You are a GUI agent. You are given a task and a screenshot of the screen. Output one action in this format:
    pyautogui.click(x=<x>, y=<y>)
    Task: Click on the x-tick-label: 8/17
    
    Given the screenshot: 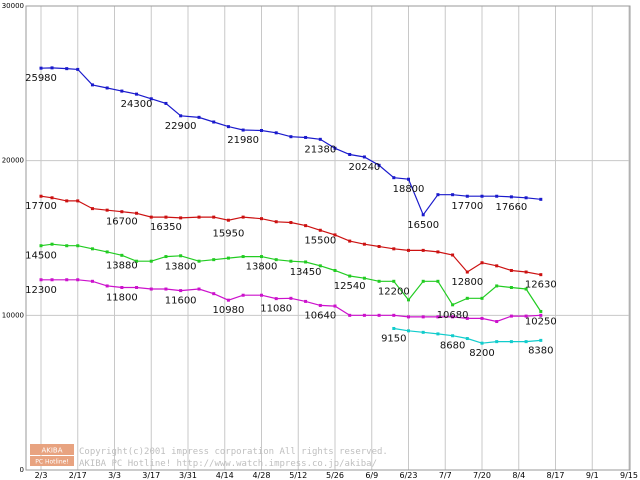 What is the action you would take?
    pyautogui.click(x=556, y=475)
    